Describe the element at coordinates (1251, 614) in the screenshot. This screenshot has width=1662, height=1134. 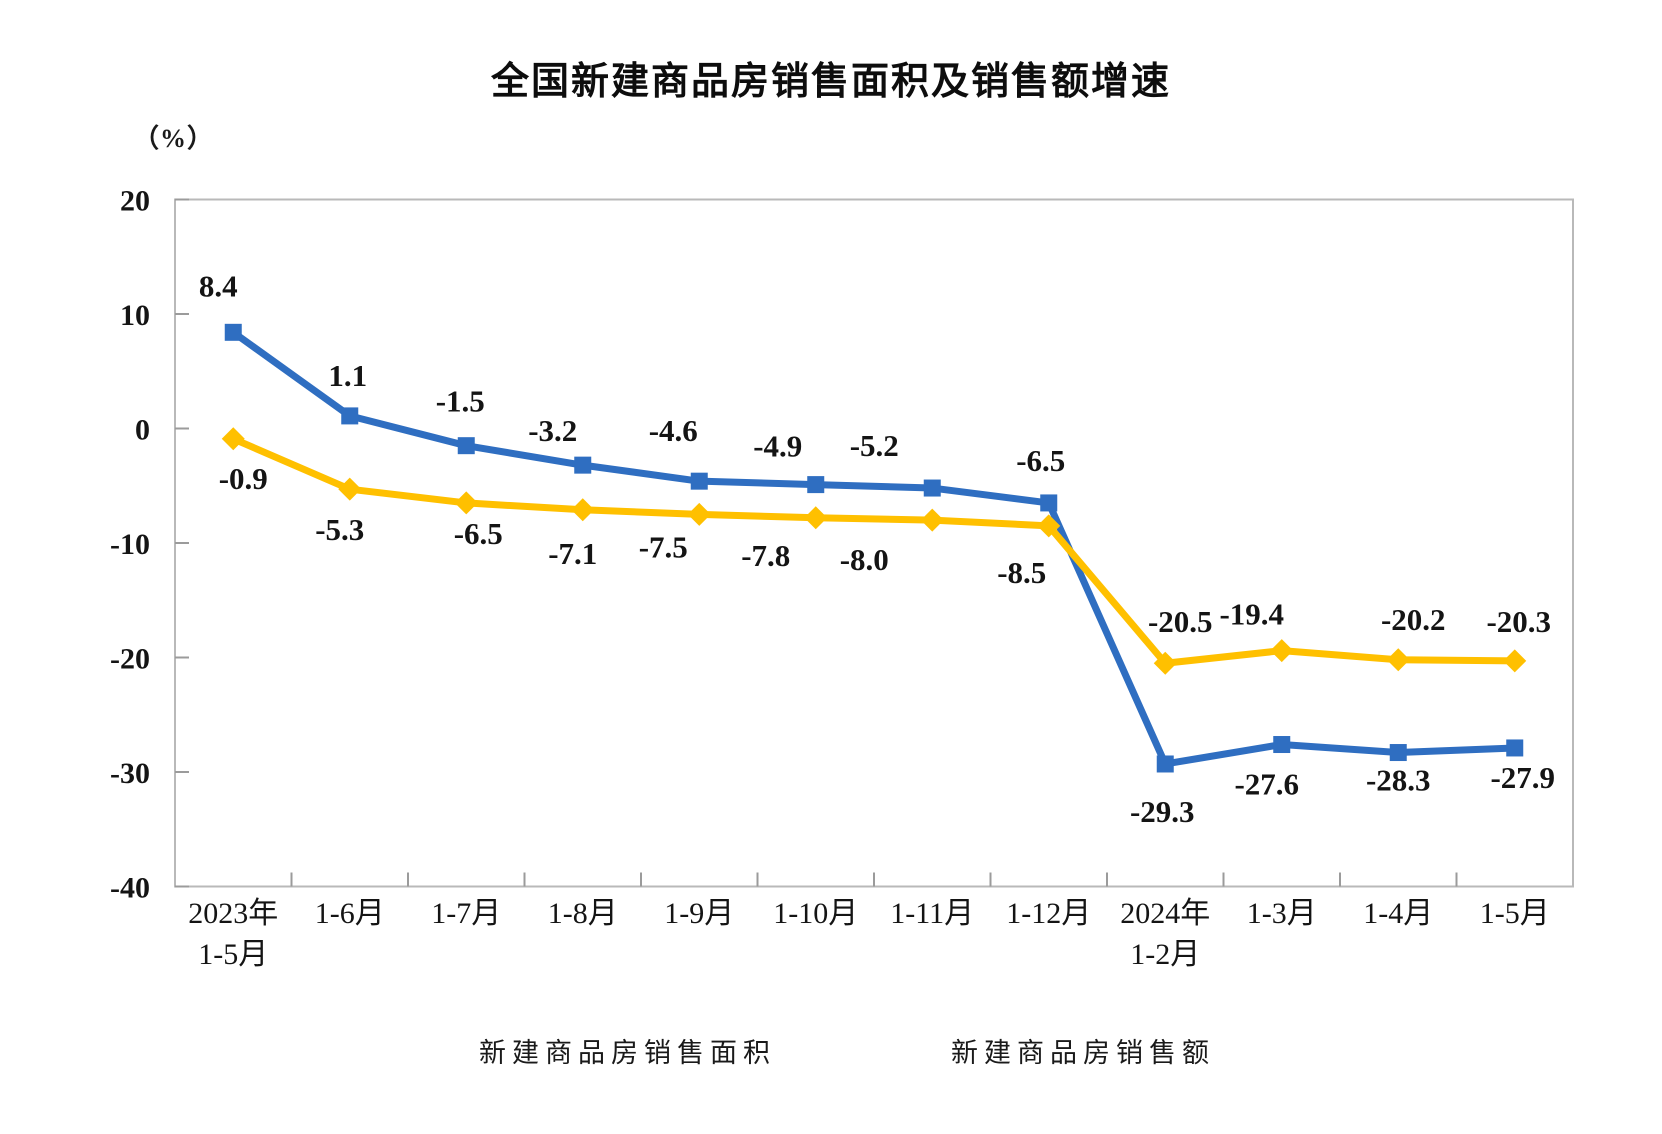
I see `data-label: -19.4` at that location.